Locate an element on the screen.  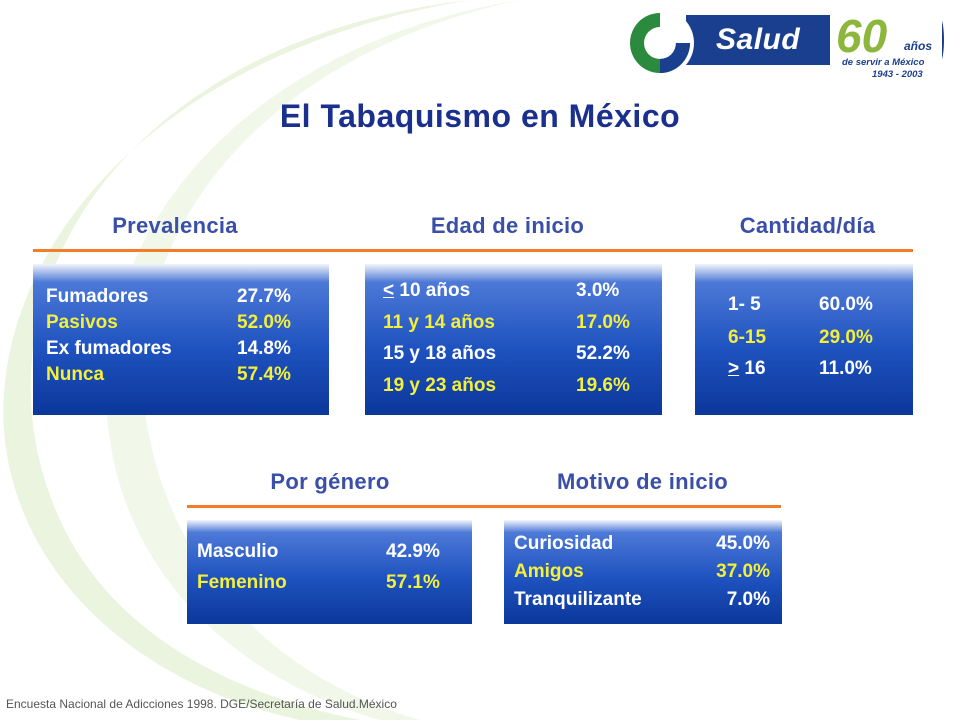
logo-emblem is located at coordinates (785, 43).